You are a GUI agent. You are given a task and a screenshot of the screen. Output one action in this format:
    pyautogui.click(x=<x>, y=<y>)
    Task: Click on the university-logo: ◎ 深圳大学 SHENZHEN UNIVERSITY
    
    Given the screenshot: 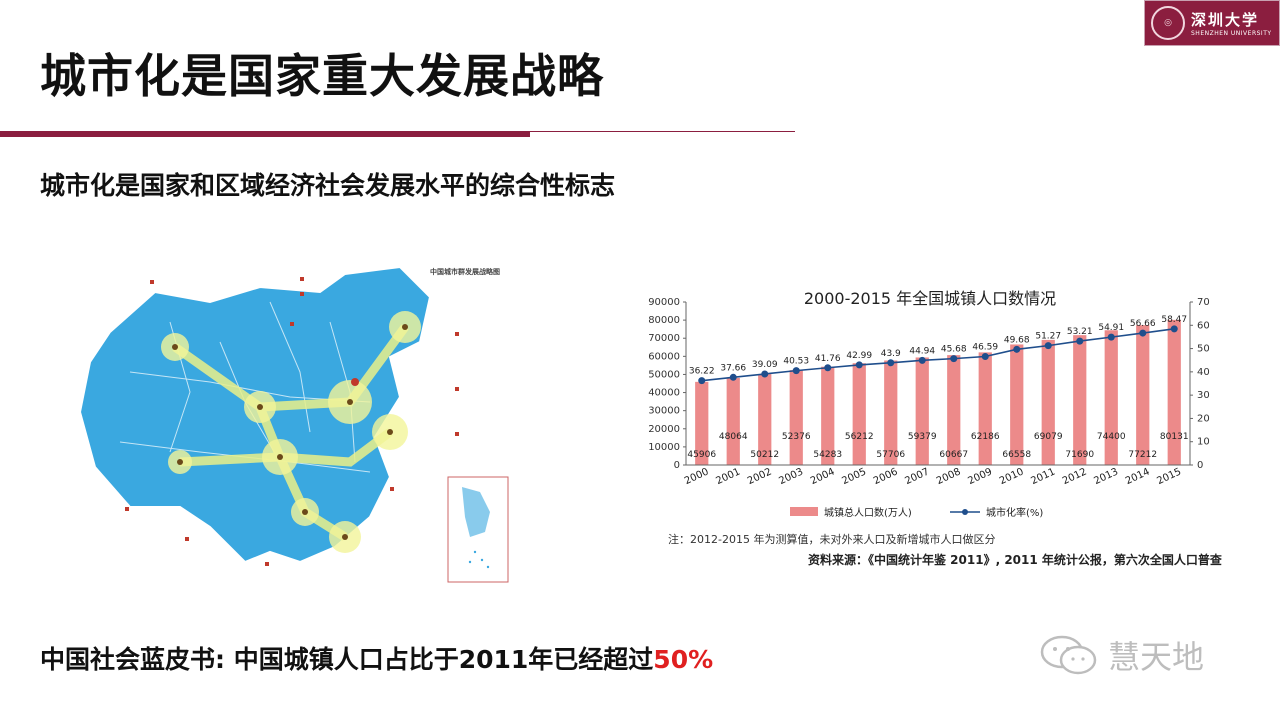 What is the action you would take?
    pyautogui.click(x=1212, y=23)
    